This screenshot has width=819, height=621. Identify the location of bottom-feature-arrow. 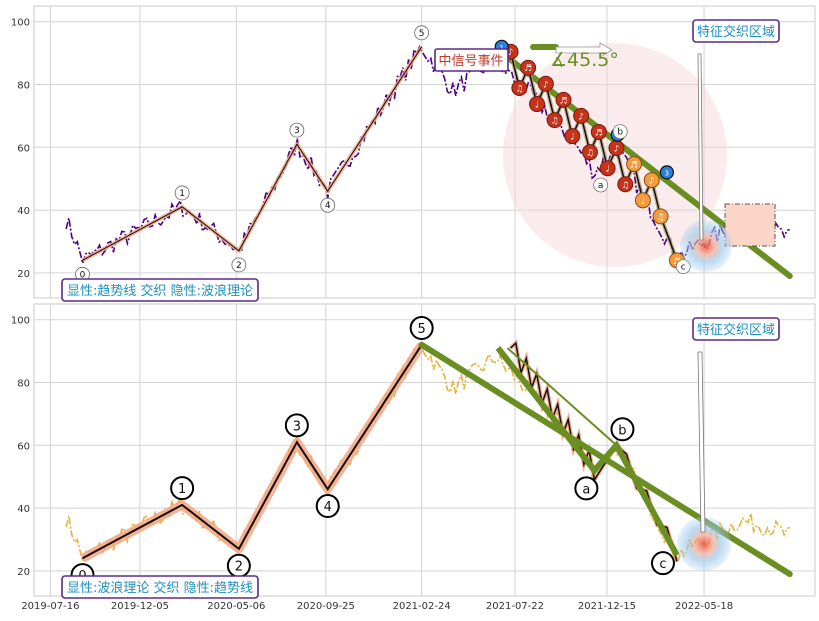
(701, 442).